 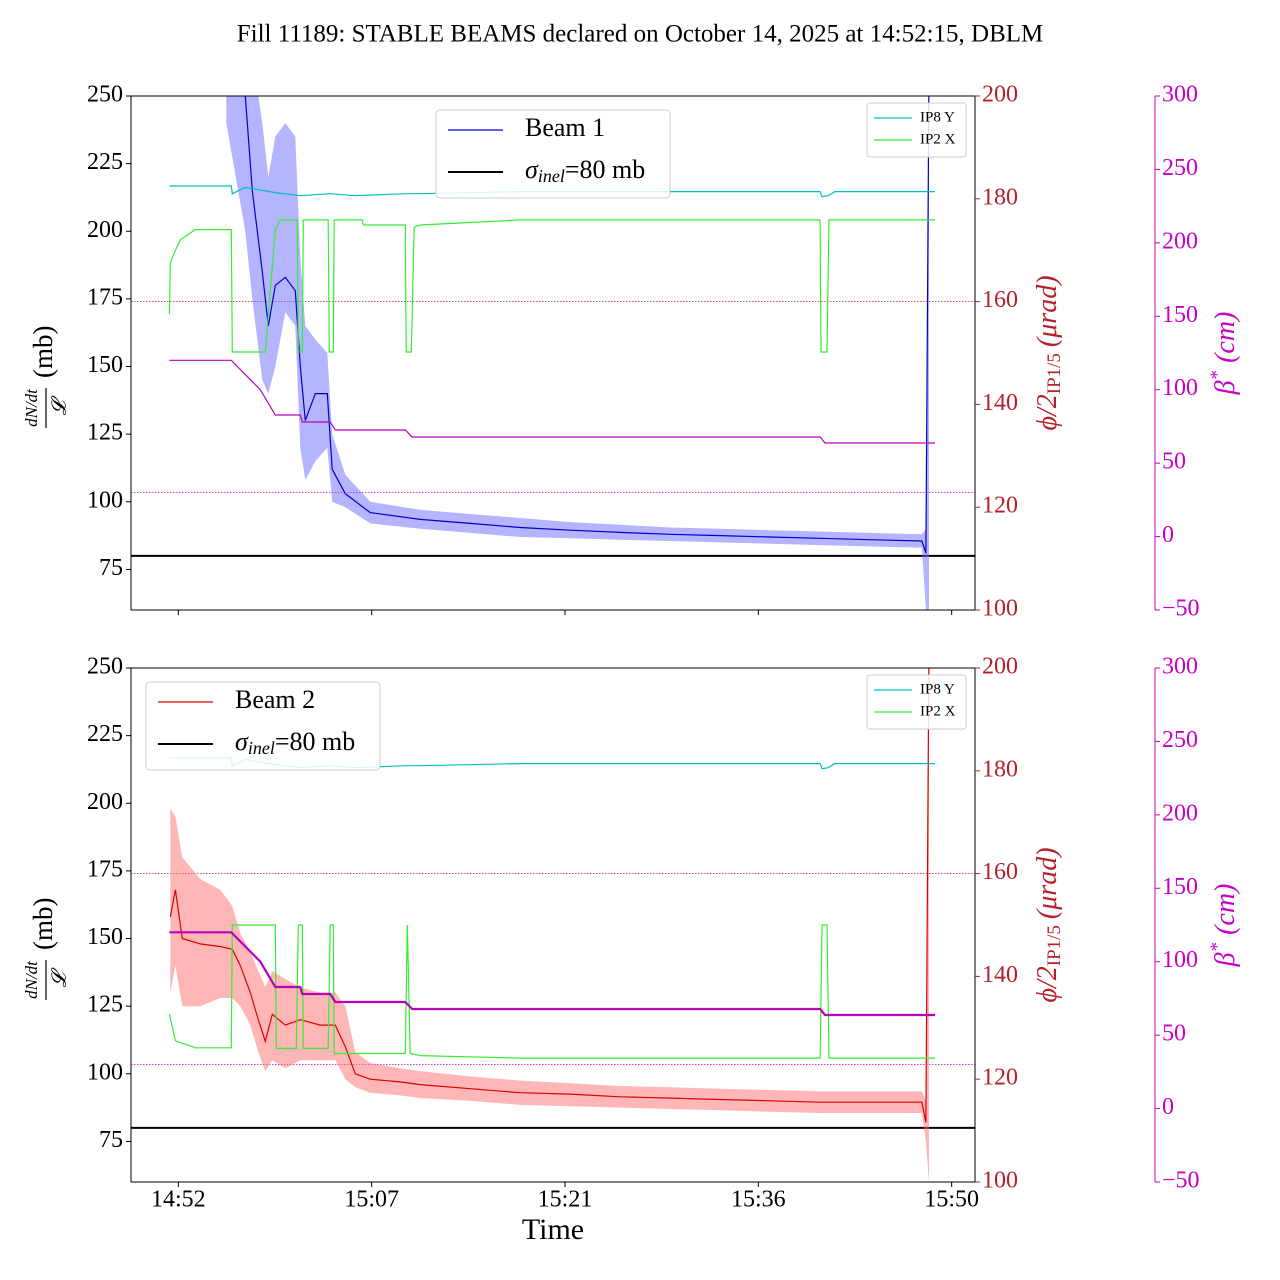 I want to click on x-tick-label: 15:36, so click(x=758, y=1200).